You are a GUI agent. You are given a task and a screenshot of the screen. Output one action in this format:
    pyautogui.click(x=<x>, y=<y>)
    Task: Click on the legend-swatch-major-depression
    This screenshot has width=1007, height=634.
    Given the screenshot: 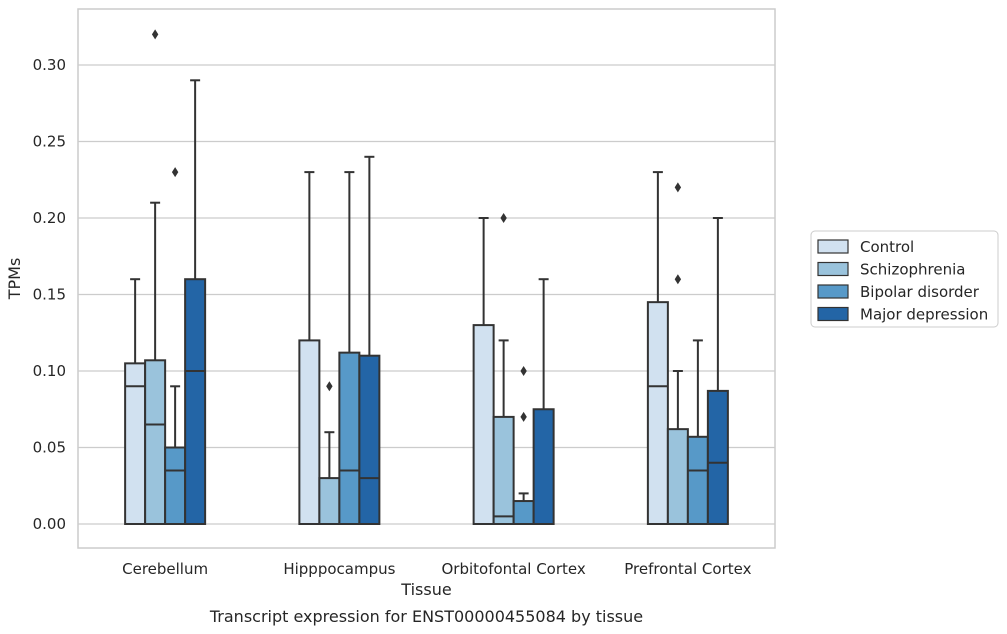 What is the action you would take?
    pyautogui.click(x=833, y=314)
    